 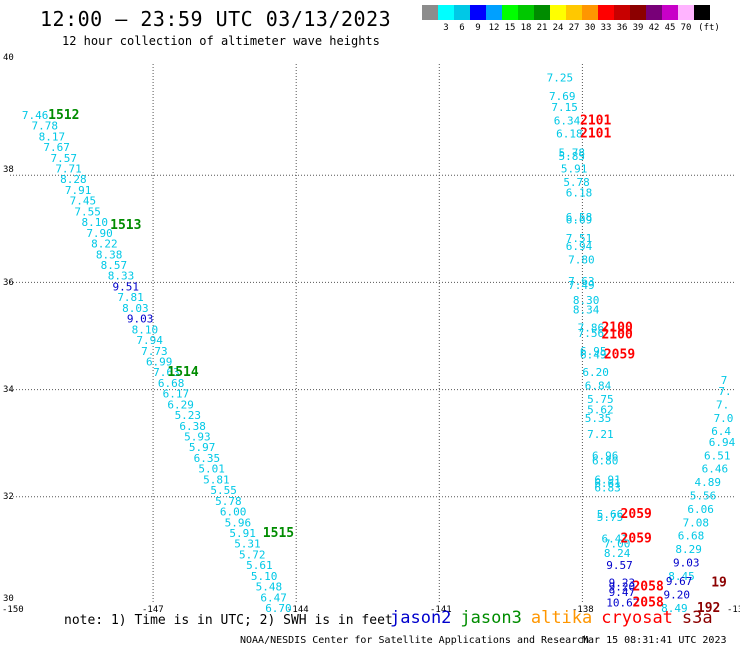 I want to click on legend-jason3: jason3, so click(x=491, y=618).